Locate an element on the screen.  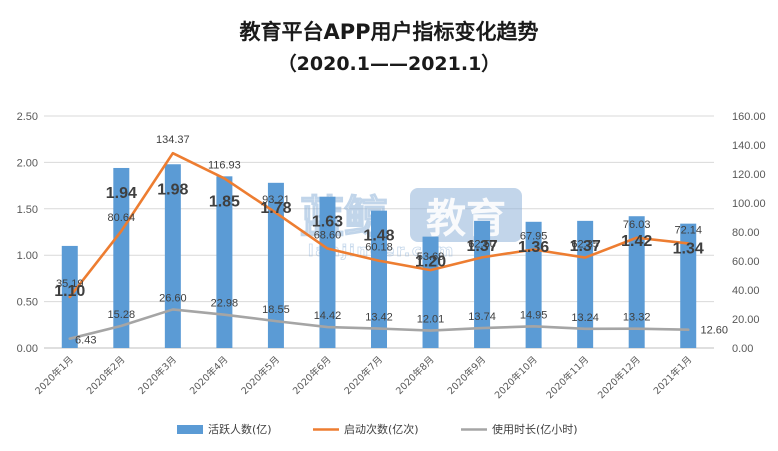
x-category-label: 2020年5月 is located at coordinates (260, 375).